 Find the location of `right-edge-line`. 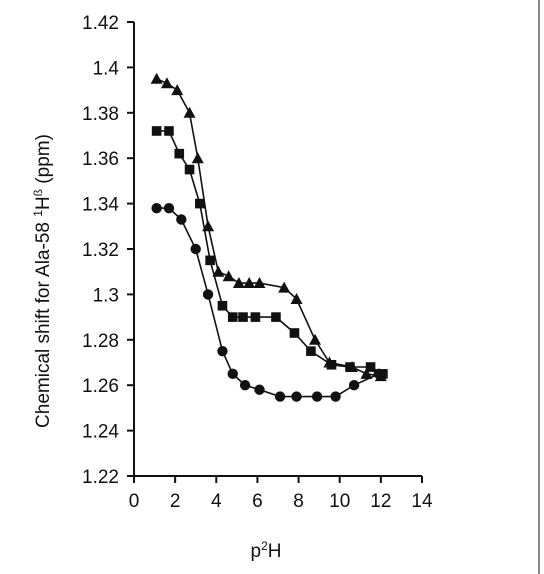

right-edge-line is located at coordinates (539, 287).